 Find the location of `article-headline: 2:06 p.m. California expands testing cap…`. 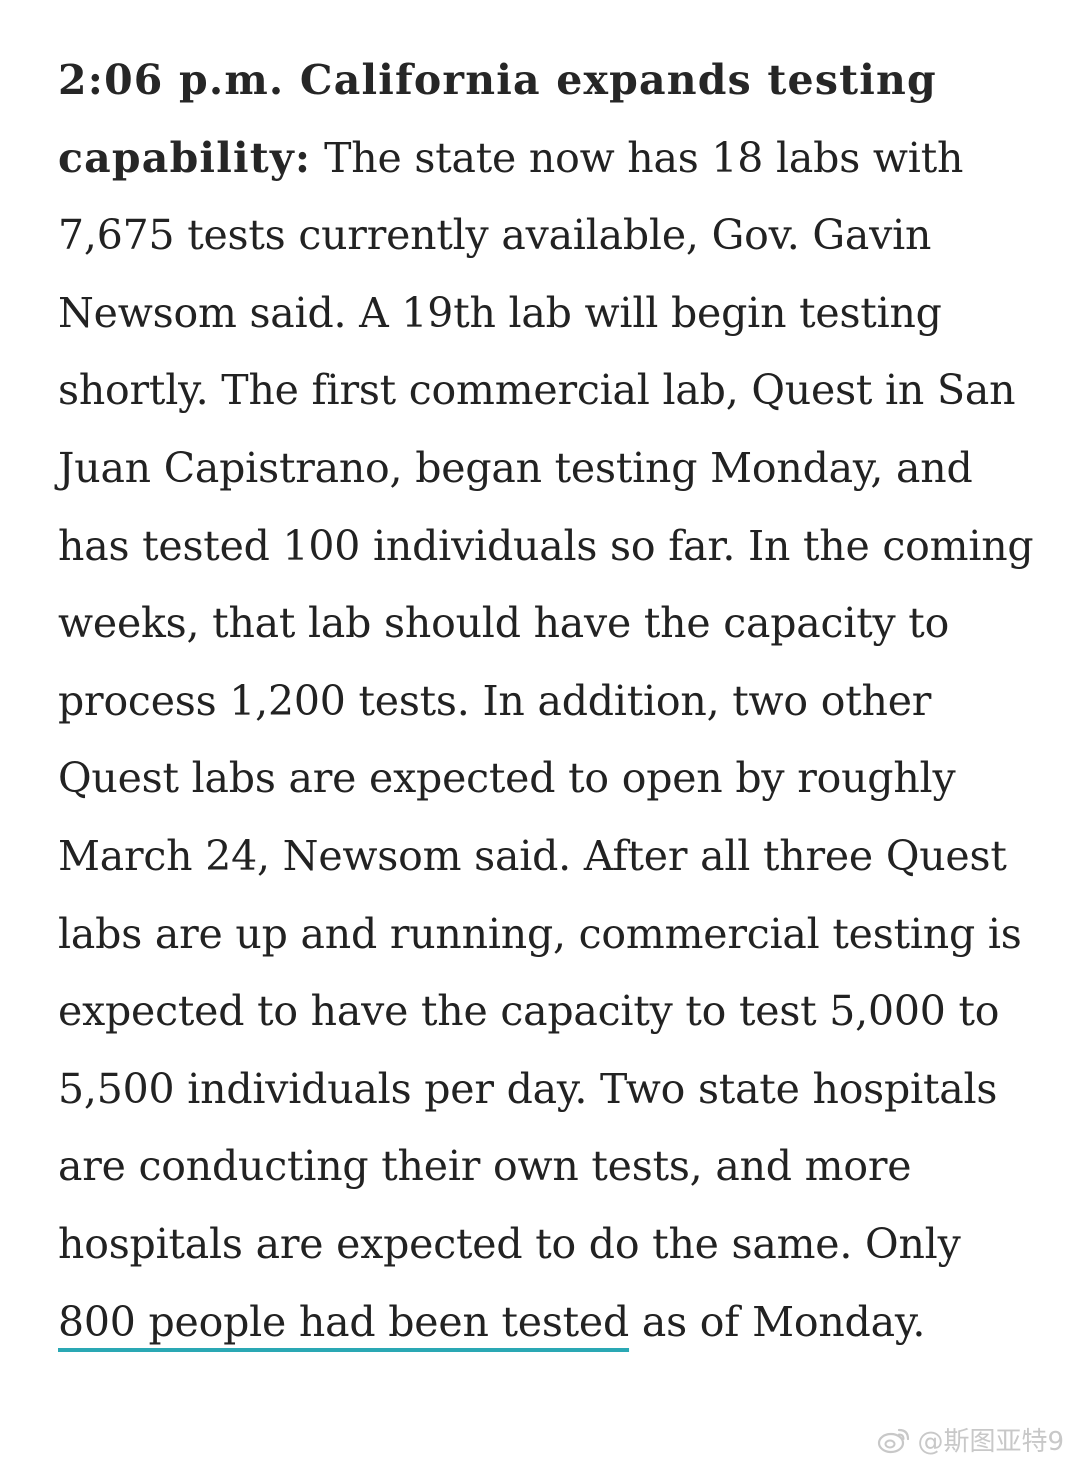

article-headline: 2:06 p.m. California expands testing cap… is located at coordinates (497, 119).